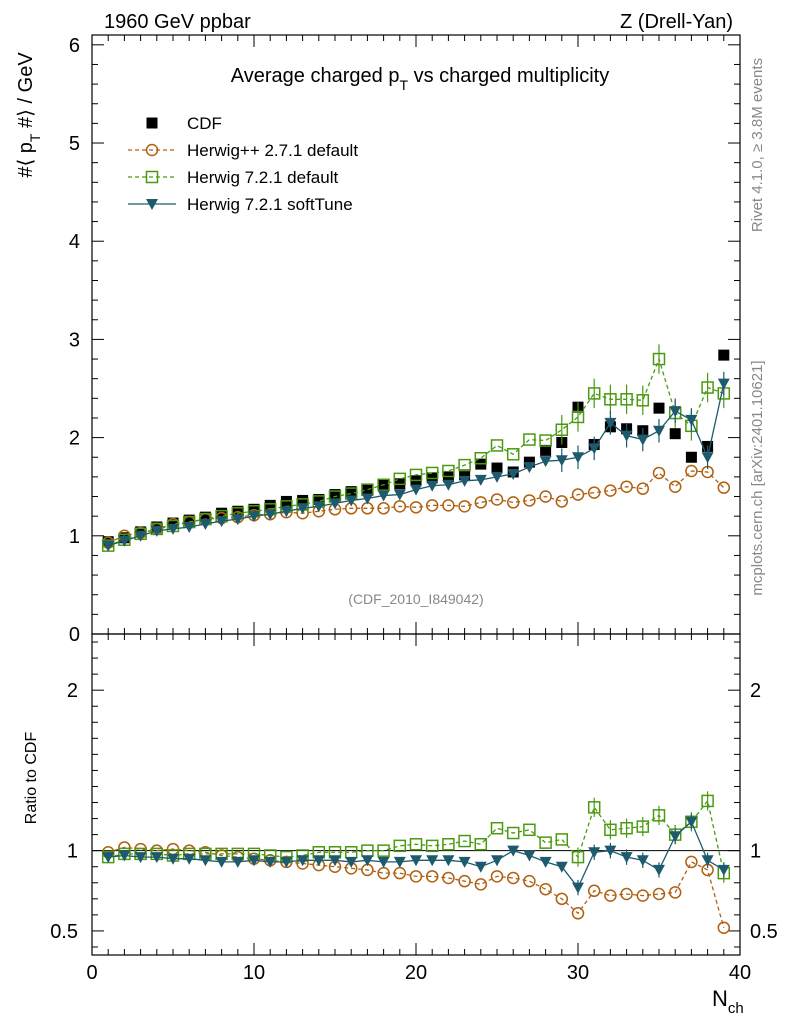  Describe the element at coordinates (74, 537) in the screenshot. I see `y-tick-label: 1` at that location.